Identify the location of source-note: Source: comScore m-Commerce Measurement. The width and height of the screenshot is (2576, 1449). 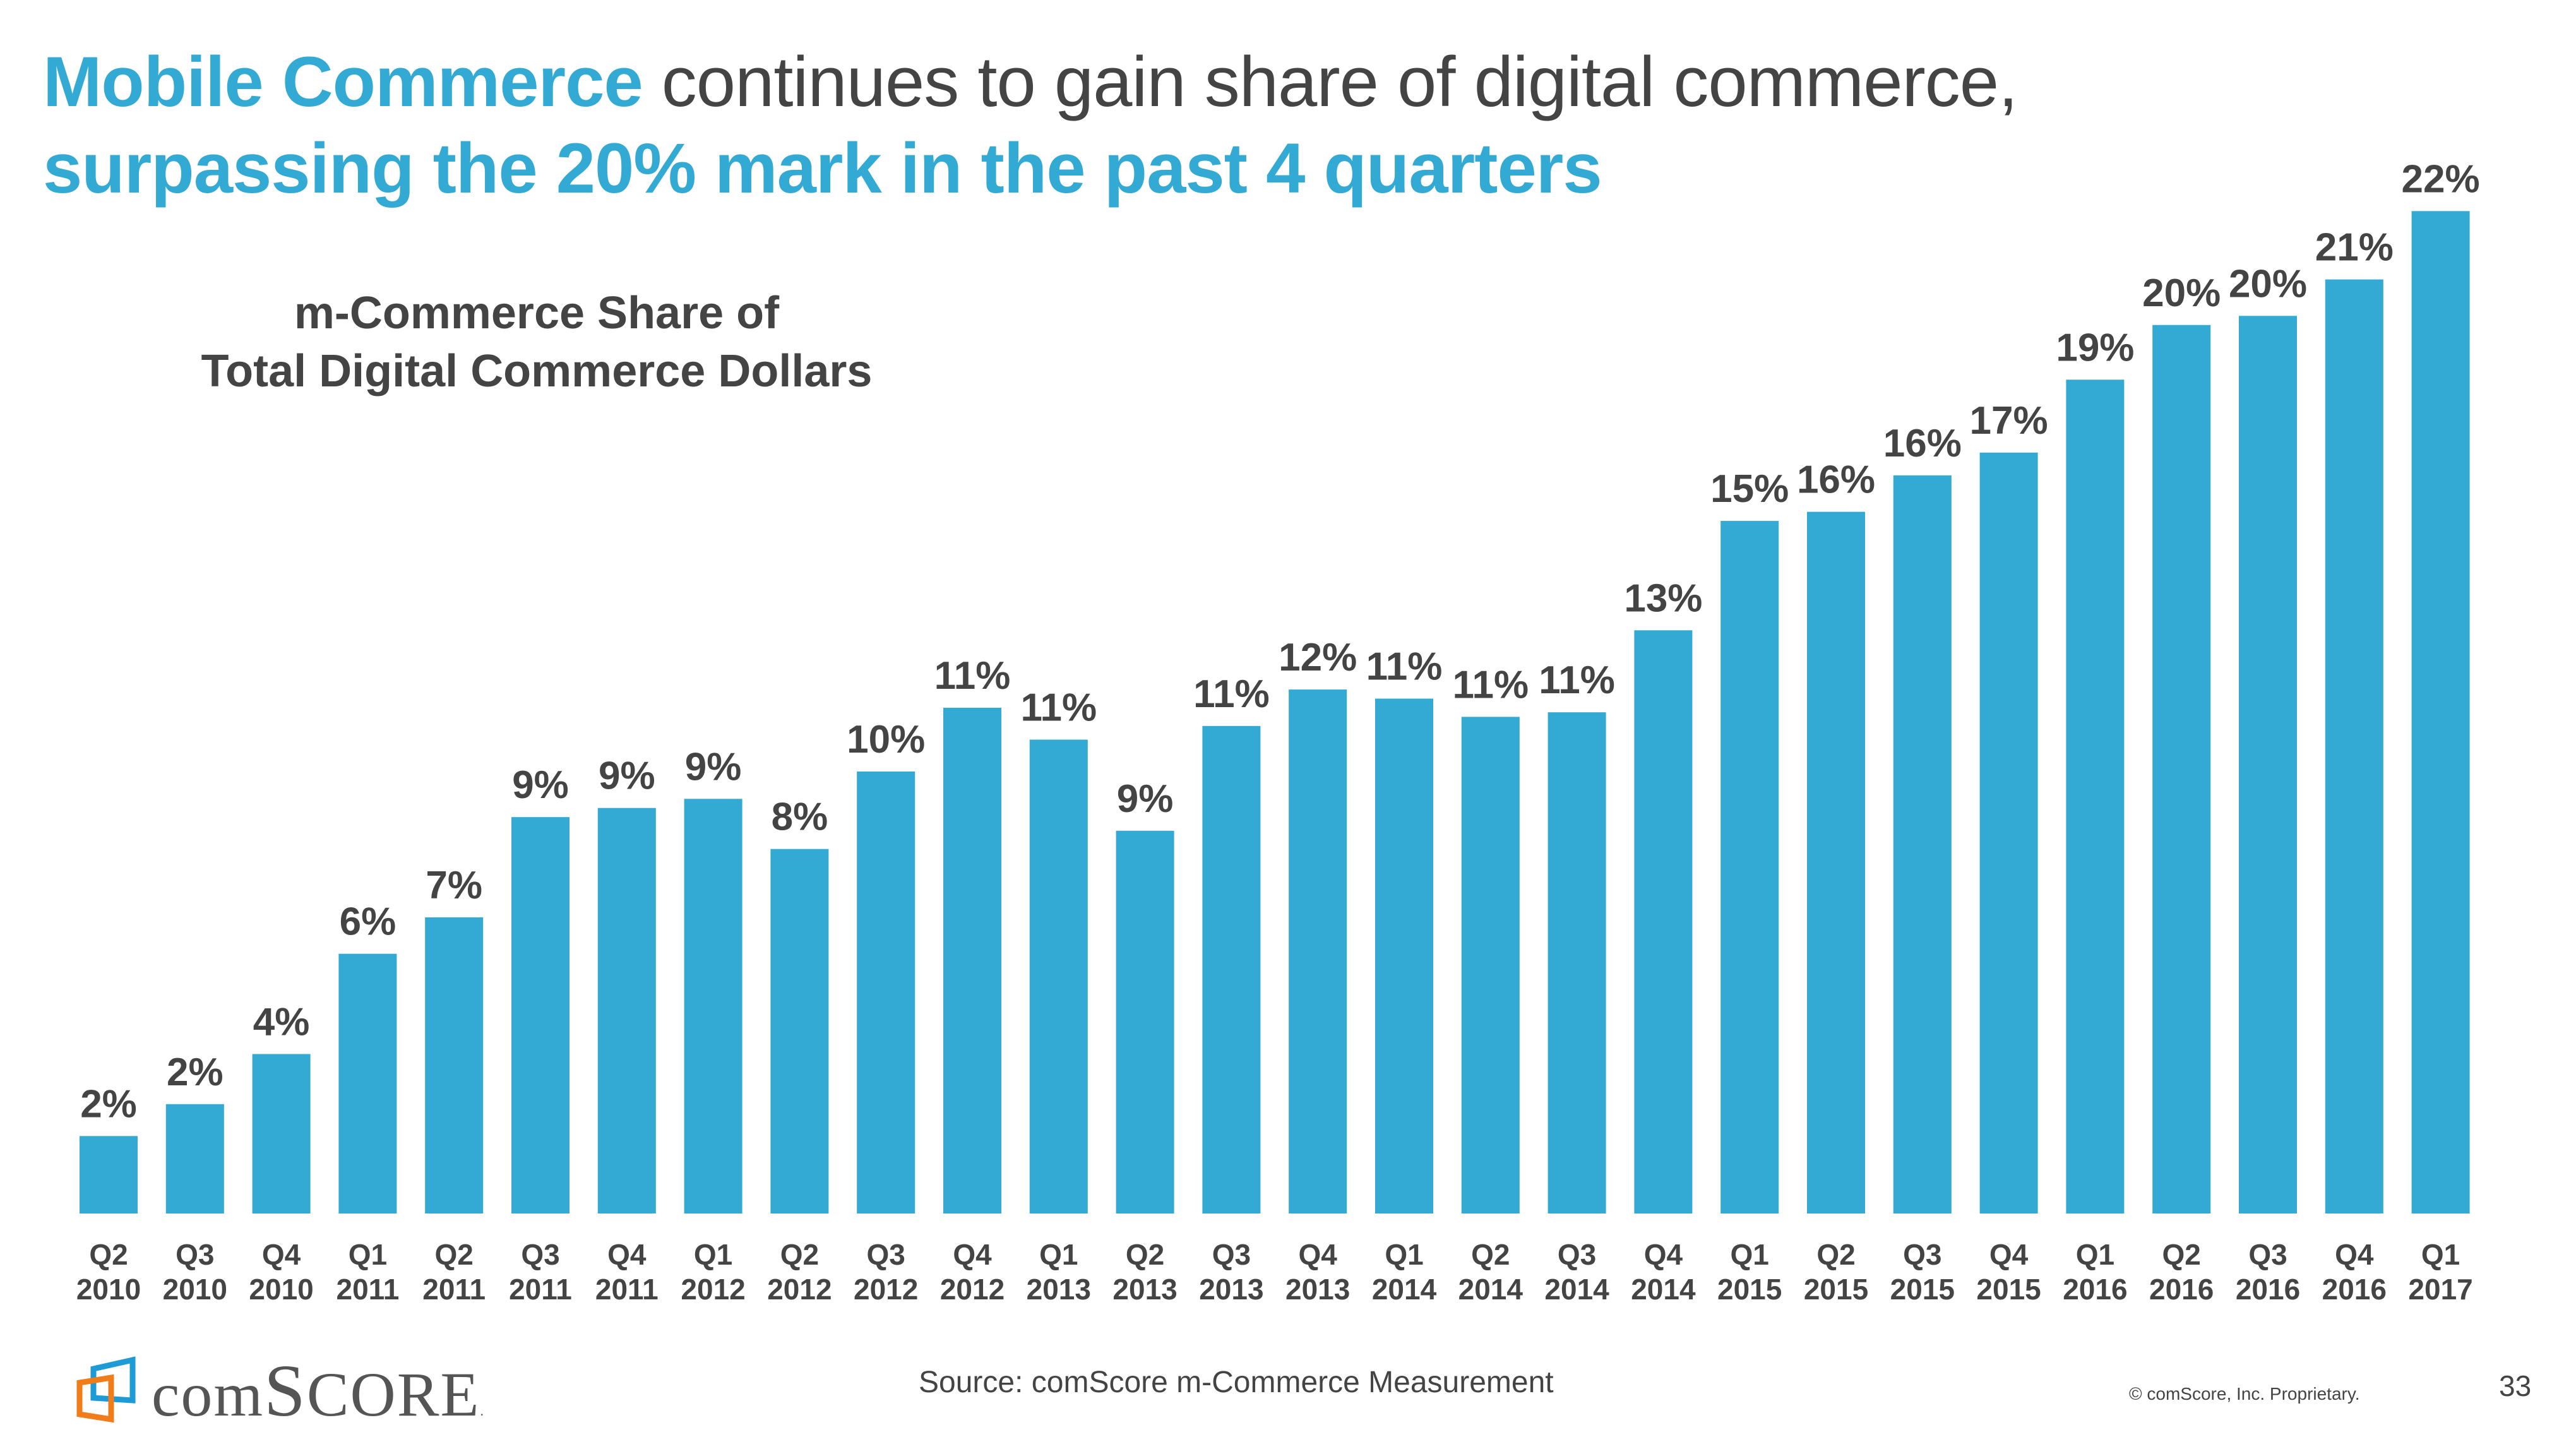
(1236, 1382).